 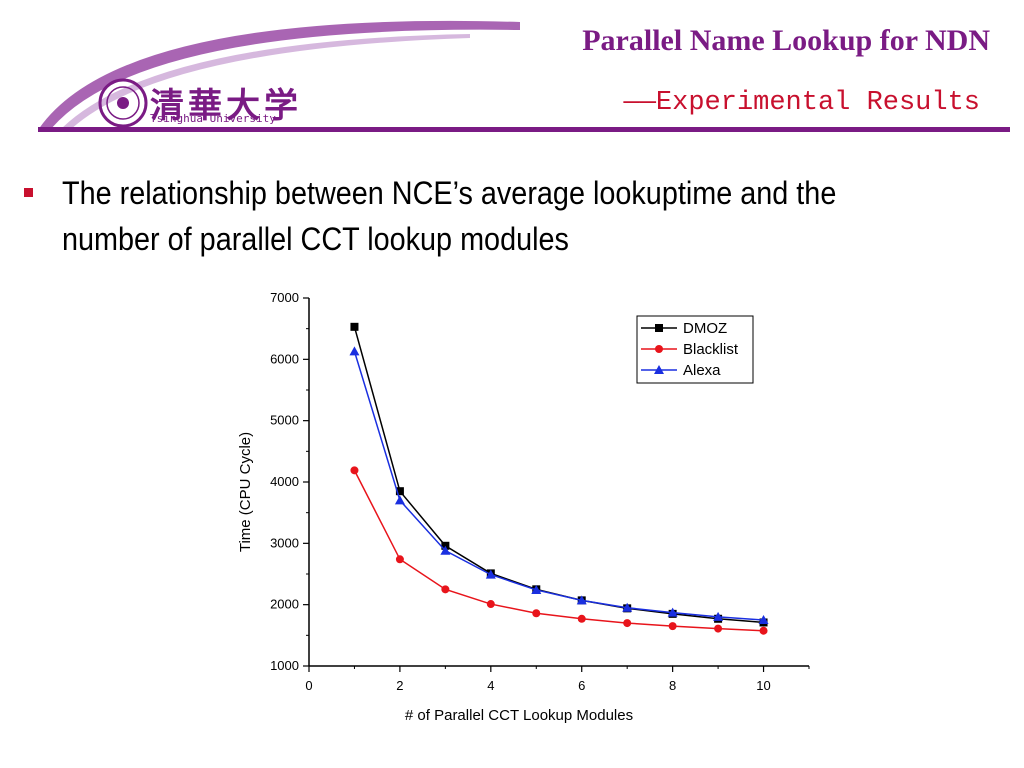 I want to click on slide-subtitle: ——Experimental Results, so click(x=801, y=103).